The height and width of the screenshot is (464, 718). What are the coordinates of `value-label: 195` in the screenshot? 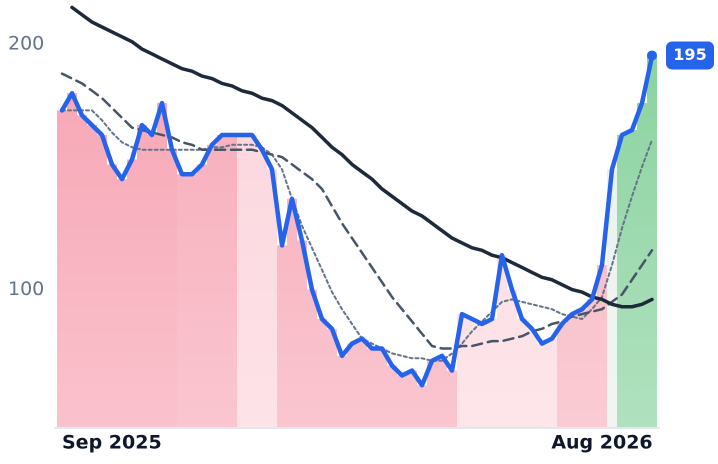 It's located at (689, 54).